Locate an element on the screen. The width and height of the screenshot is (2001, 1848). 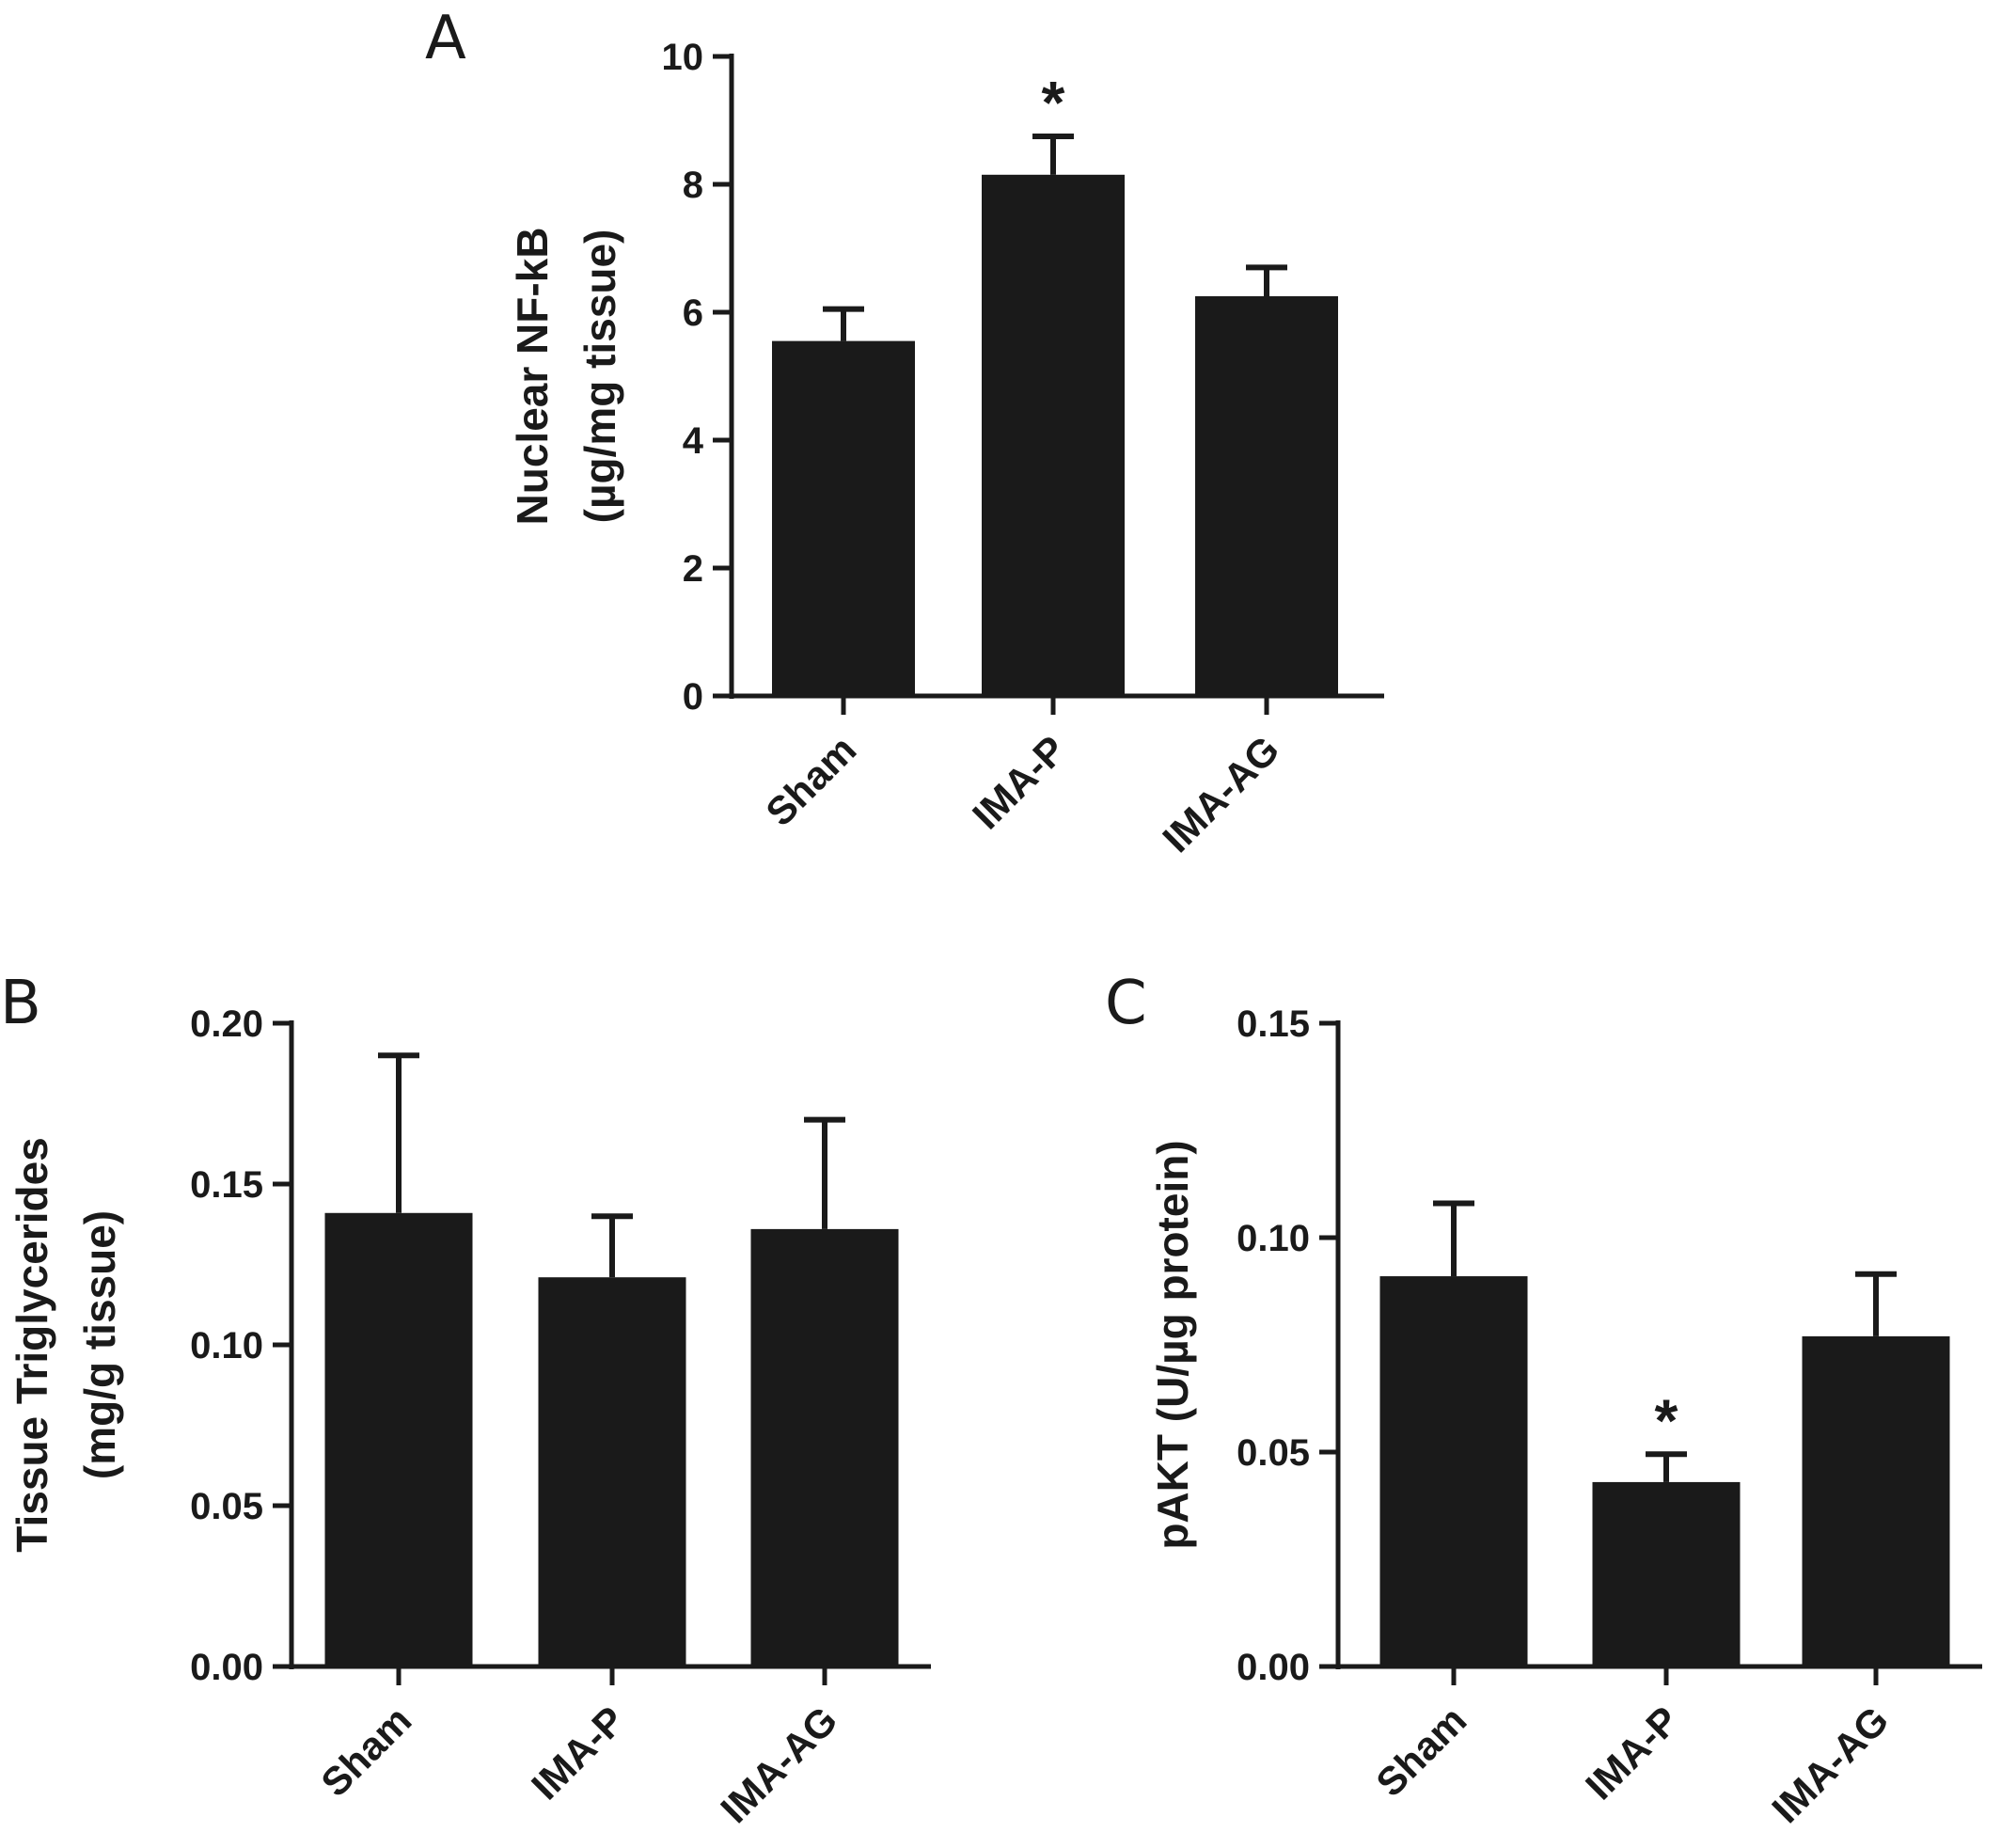
y-tick-label: 2 is located at coordinates (693, 569).